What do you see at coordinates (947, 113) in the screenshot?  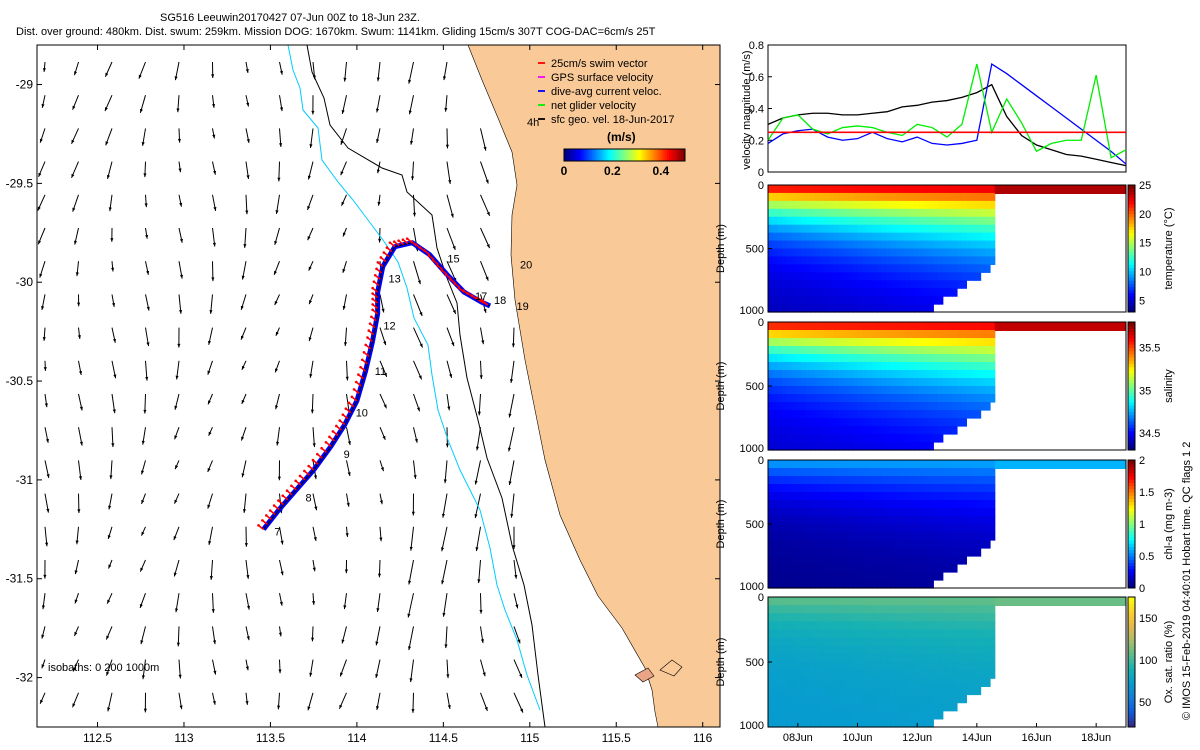 I see `velocity-series-line` at bounding box center [947, 113].